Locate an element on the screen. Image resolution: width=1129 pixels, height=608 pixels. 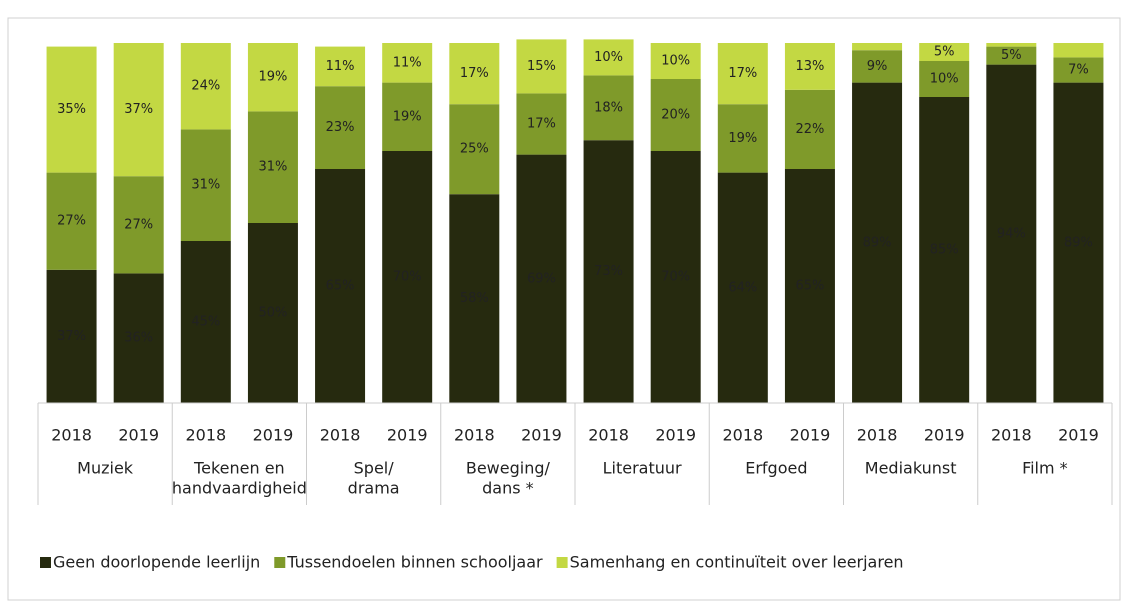
value-label: 45% is located at coordinates (205, 322).